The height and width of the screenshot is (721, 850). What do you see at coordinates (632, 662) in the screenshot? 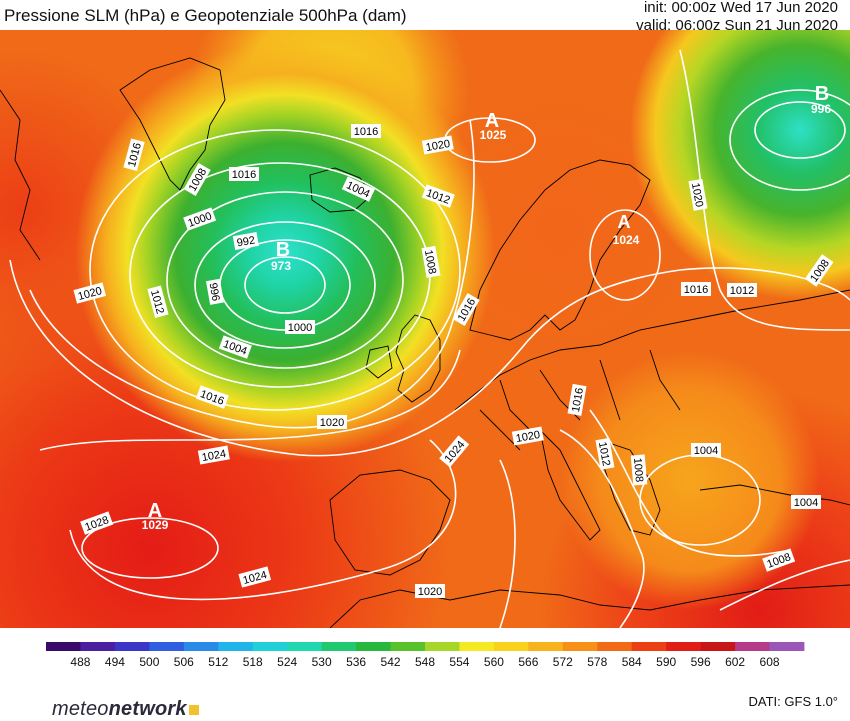
I see `colorbar-tick-label: 584` at bounding box center [632, 662].